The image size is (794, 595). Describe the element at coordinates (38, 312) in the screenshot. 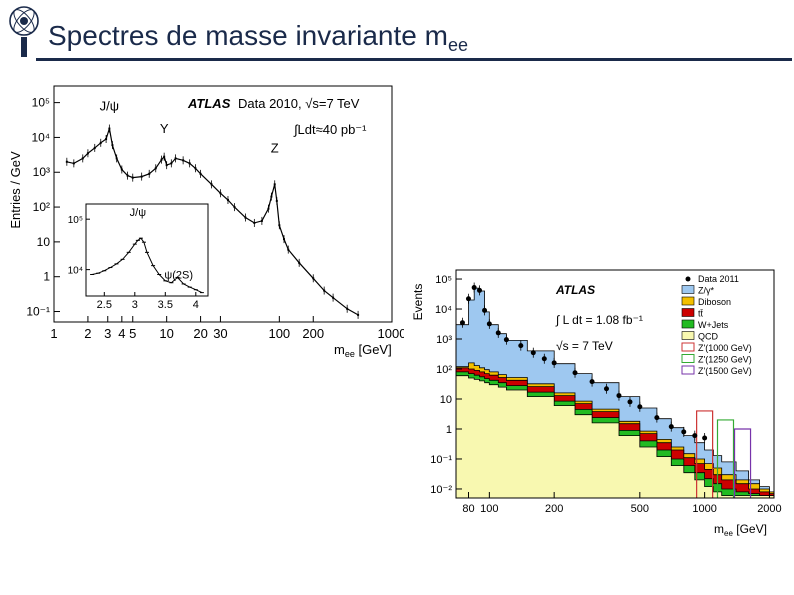

I see `y-tick-label: 10⁻¹` at that location.